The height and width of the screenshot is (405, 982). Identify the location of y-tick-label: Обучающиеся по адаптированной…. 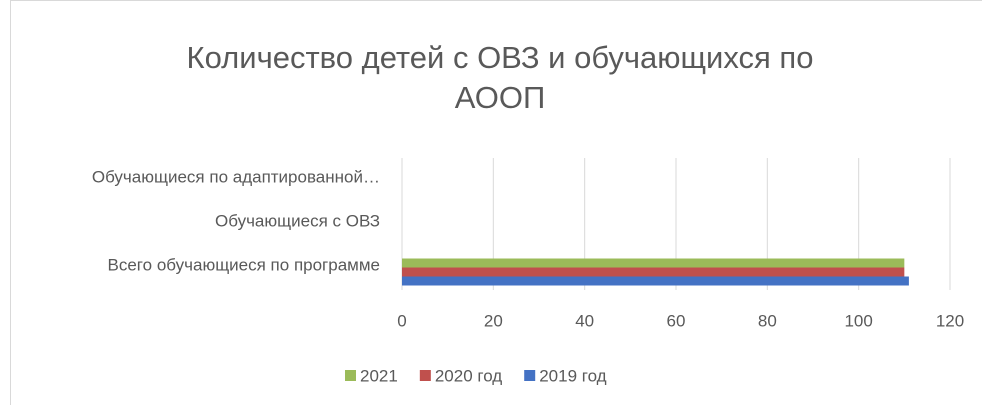
(236, 176).